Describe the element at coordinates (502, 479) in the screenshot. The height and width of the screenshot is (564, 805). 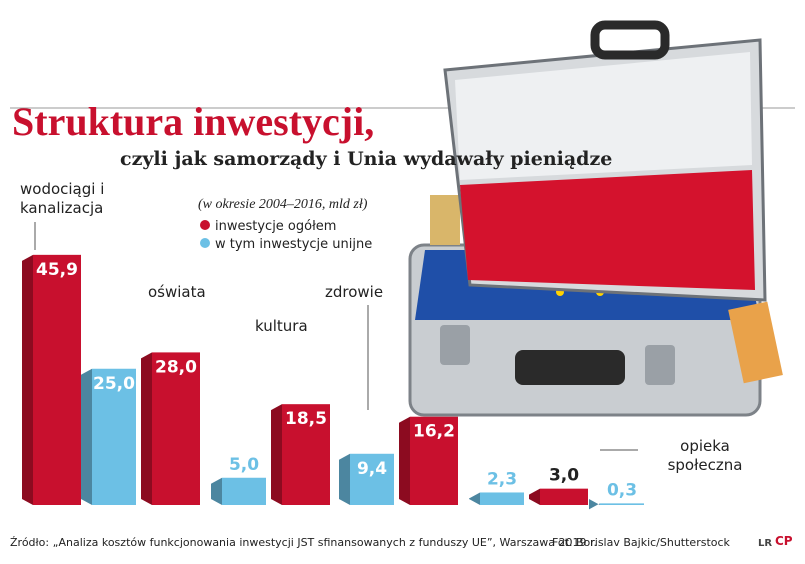
I see `value-label: 2,3` at that location.